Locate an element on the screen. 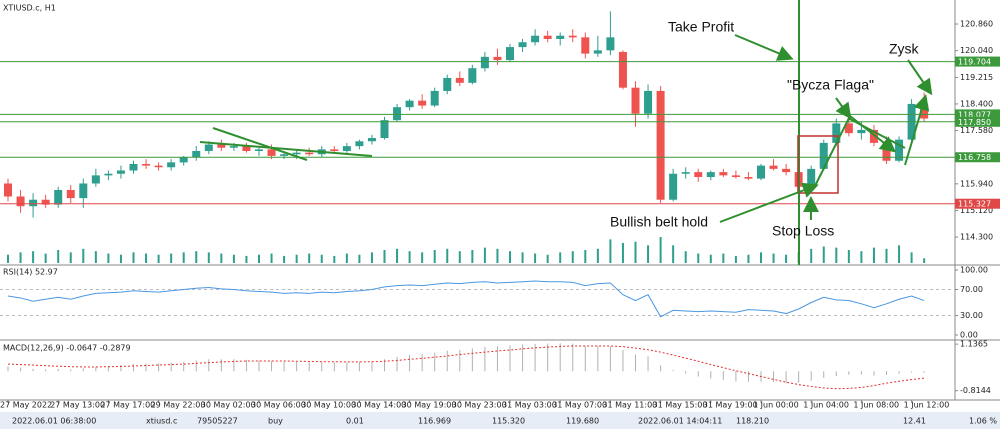  status-cell: 118.210 is located at coordinates (752, 421).